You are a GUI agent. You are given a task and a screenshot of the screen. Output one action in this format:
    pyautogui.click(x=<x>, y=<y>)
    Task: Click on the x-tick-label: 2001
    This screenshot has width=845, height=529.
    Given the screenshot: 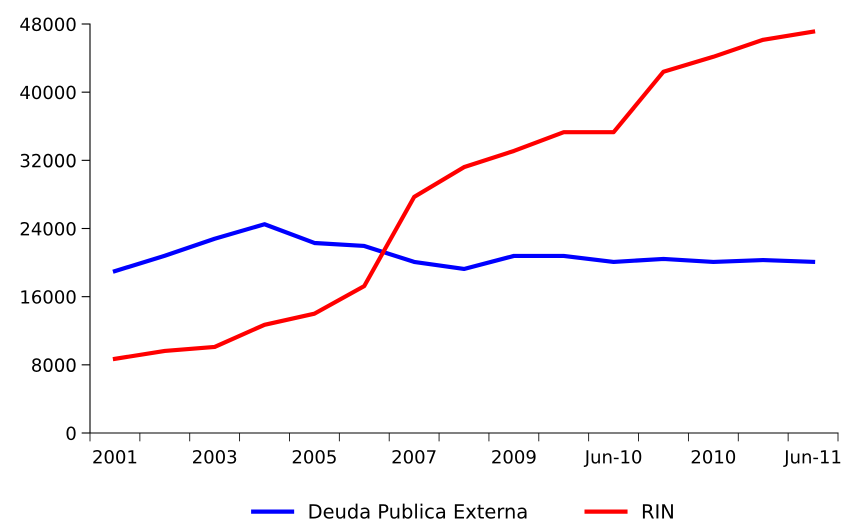 What is the action you would take?
    pyautogui.click(x=114, y=457)
    